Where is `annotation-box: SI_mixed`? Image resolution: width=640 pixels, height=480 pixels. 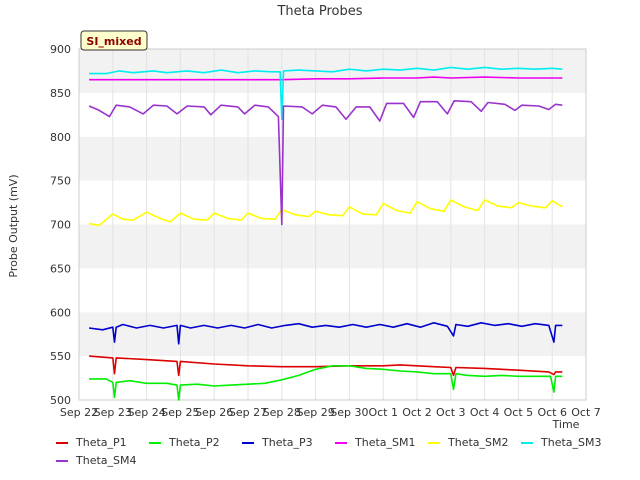
annotation-box: SI_mixed is located at coordinates (114, 40).